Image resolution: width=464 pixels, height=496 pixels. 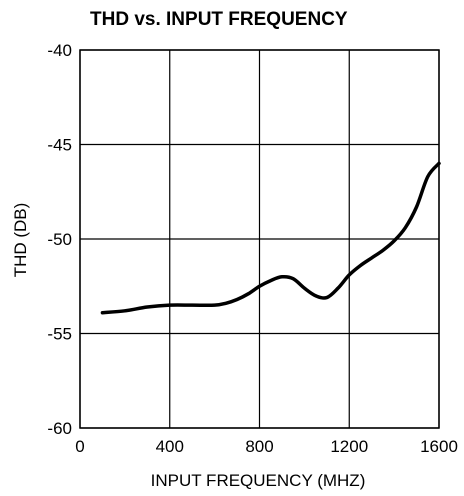 I want to click on y-tick-label: -45, so click(x=59, y=145).